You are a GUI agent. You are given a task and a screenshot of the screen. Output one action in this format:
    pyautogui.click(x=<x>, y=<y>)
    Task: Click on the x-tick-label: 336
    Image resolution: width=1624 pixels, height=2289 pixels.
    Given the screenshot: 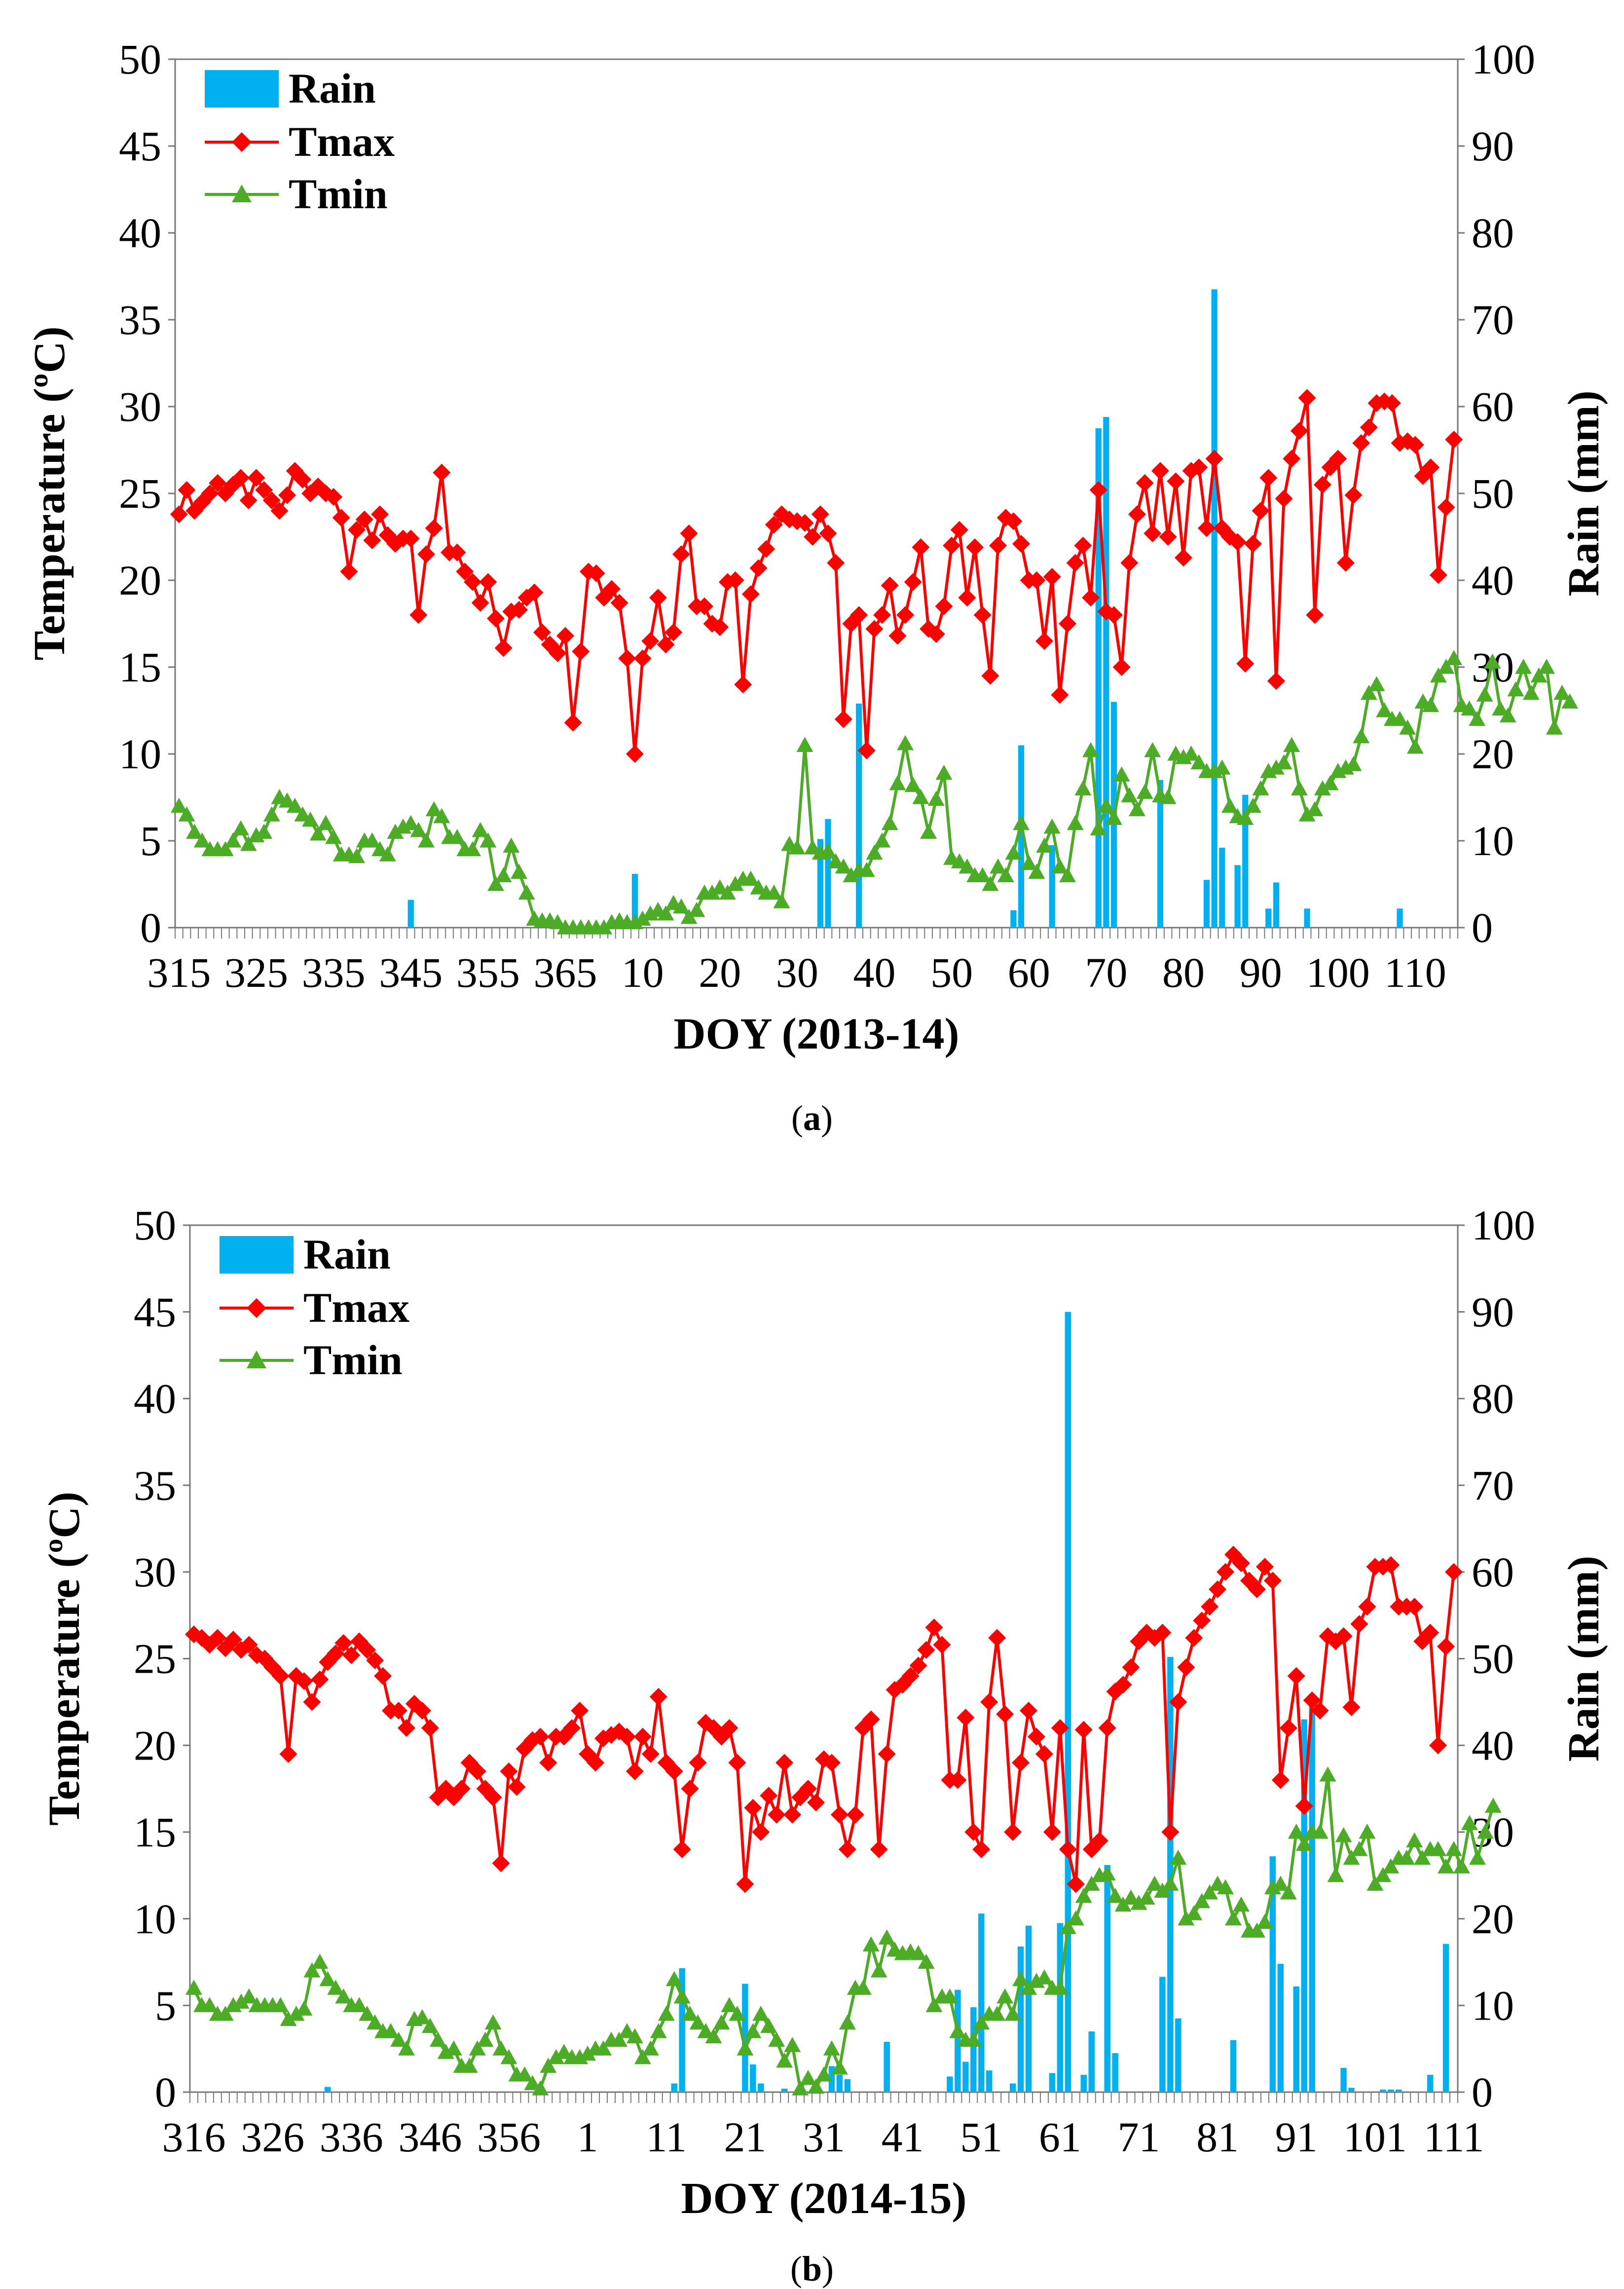 What is the action you would take?
    pyautogui.click(x=352, y=2137)
    